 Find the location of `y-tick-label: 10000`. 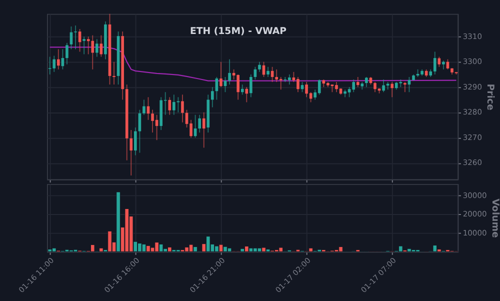

y-tick-label: 10000 is located at coordinates (474, 233).